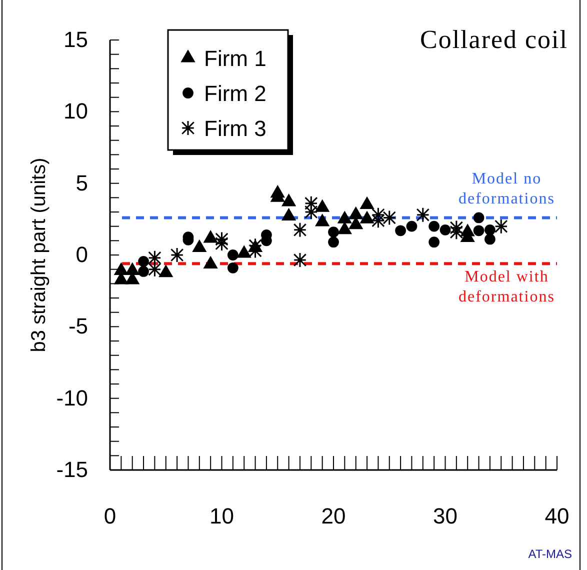 The height and width of the screenshot is (570, 587). I want to click on x-tick-label: 10, so click(222, 516).